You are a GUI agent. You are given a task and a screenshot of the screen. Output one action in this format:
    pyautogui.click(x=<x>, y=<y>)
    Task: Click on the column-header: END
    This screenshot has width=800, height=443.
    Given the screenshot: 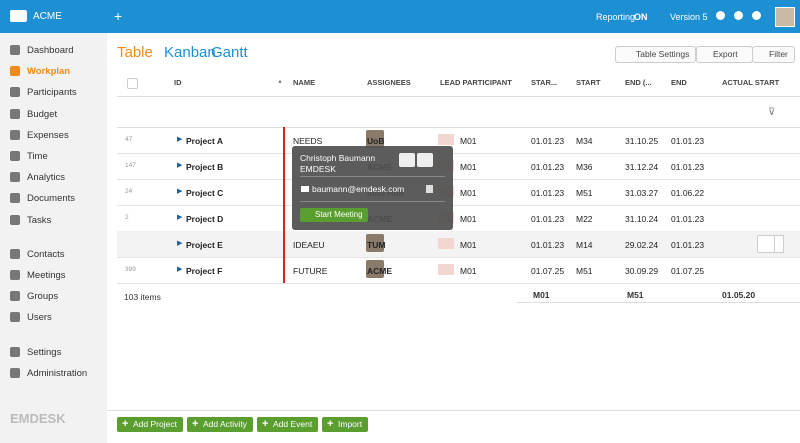 What is the action you would take?
    pyautogui.click(x=679, y=82)
    